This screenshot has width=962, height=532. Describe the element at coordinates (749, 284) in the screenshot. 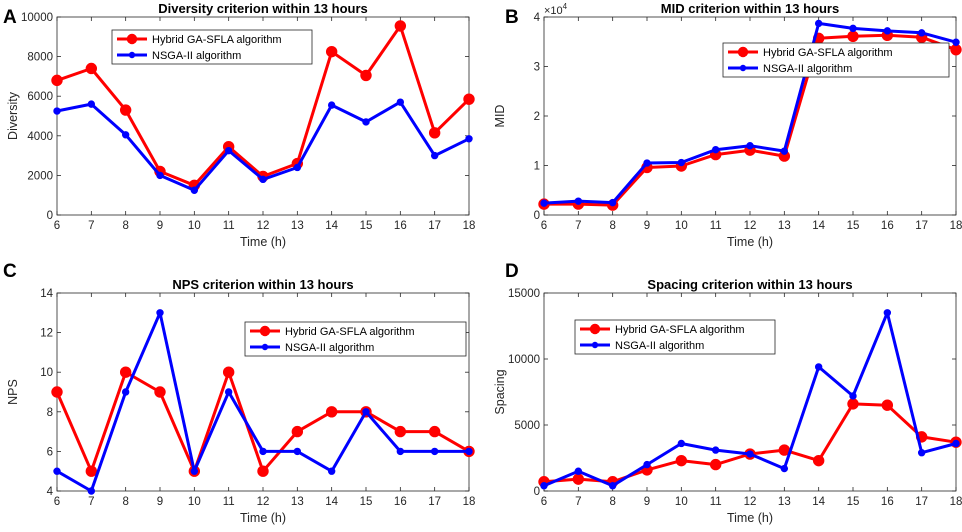

I see `chart-title: Spacing criterion within 13 hours` at that location.